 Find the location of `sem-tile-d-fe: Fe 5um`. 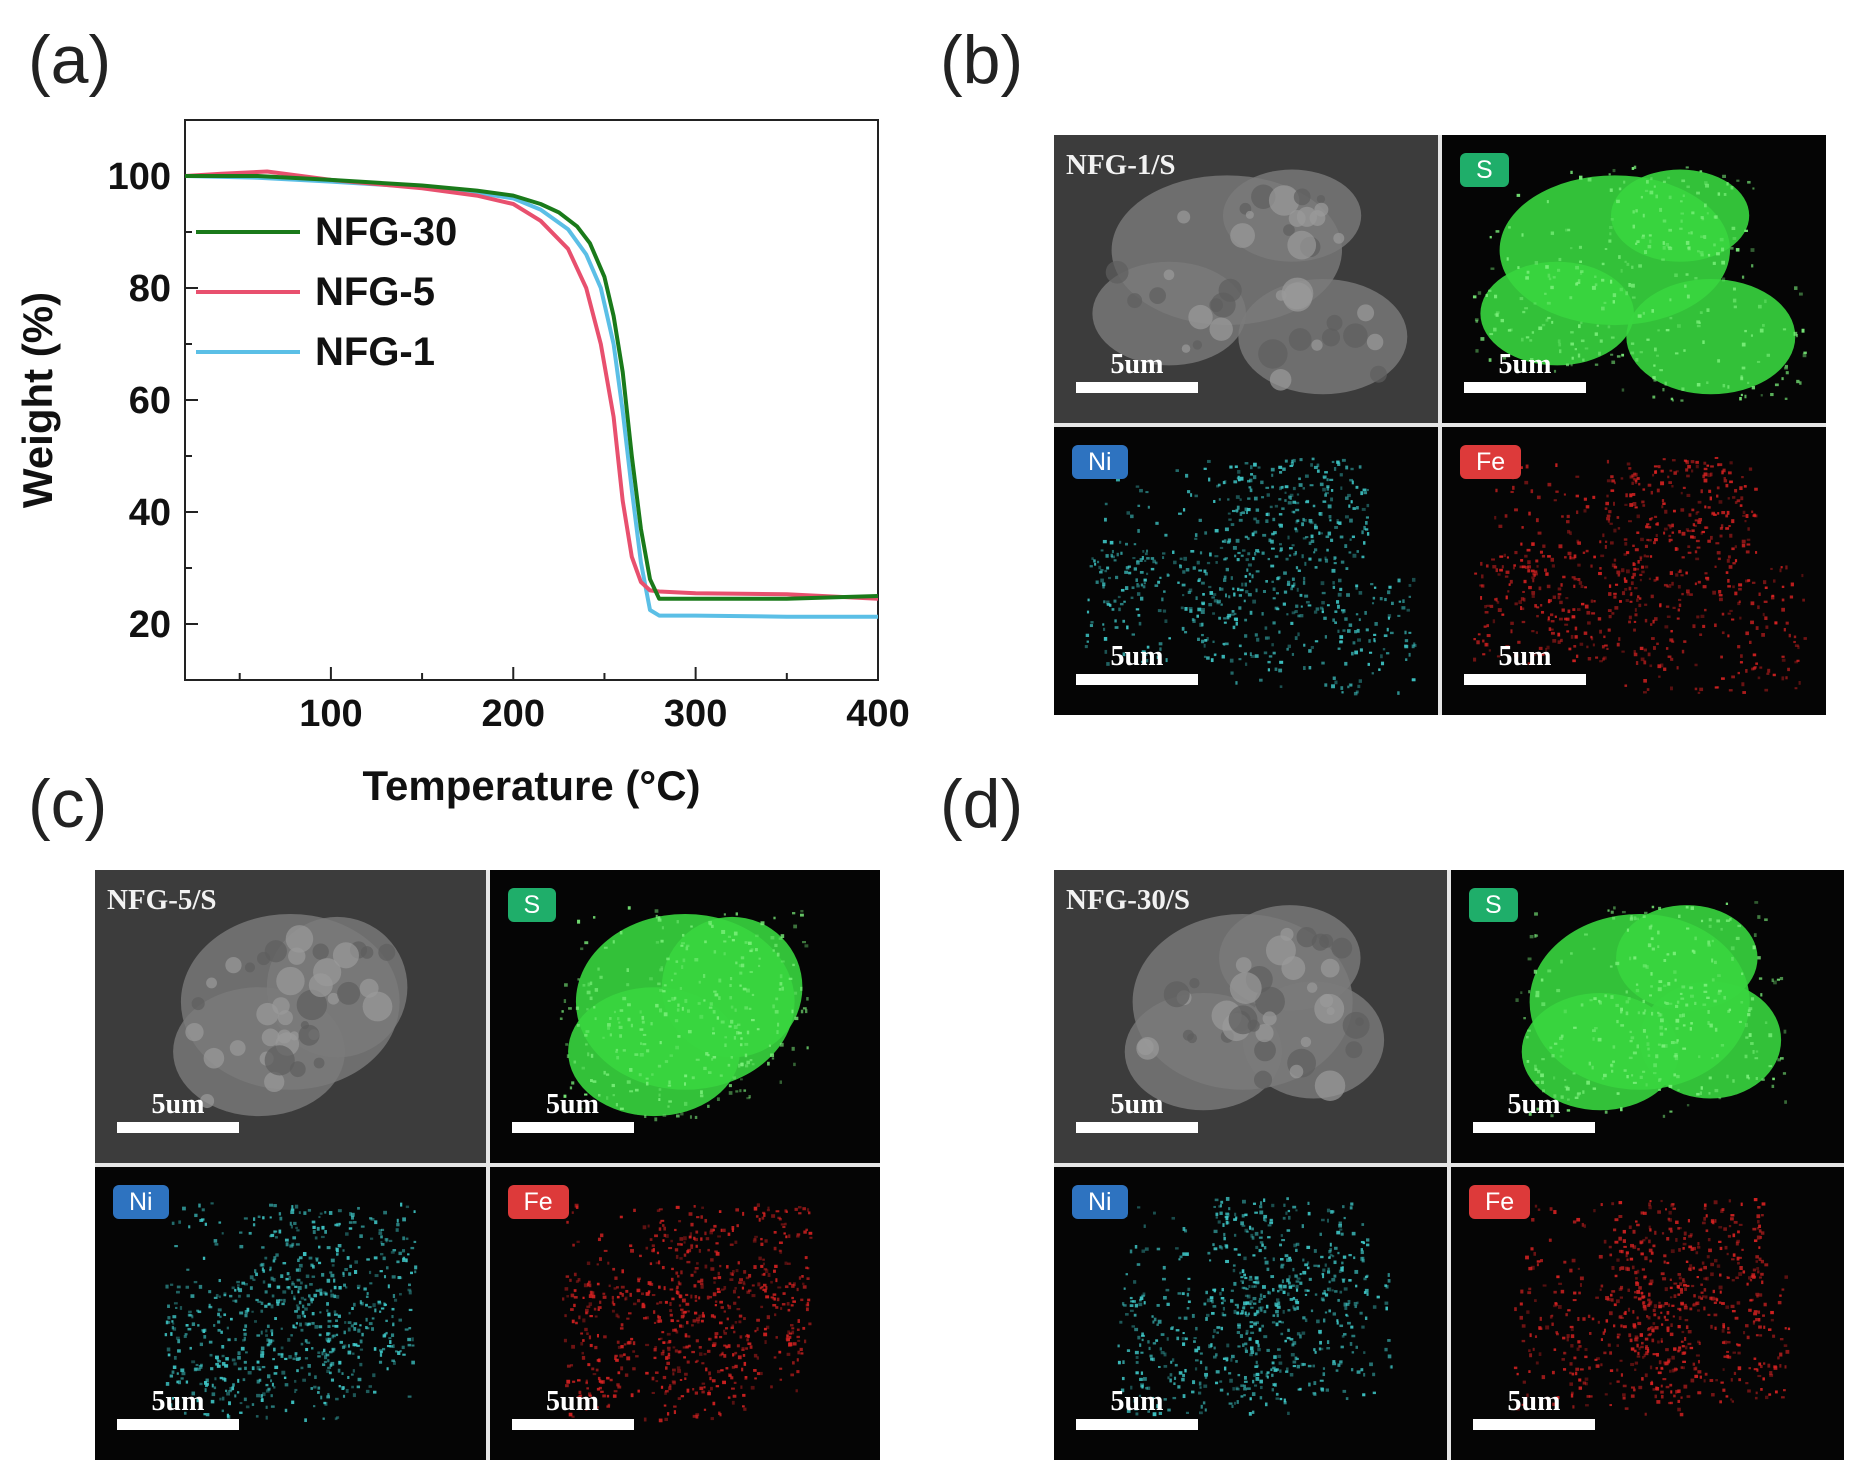

sem-tile-d-fe: Fe 5um is located at coordinates (1647, 1313).